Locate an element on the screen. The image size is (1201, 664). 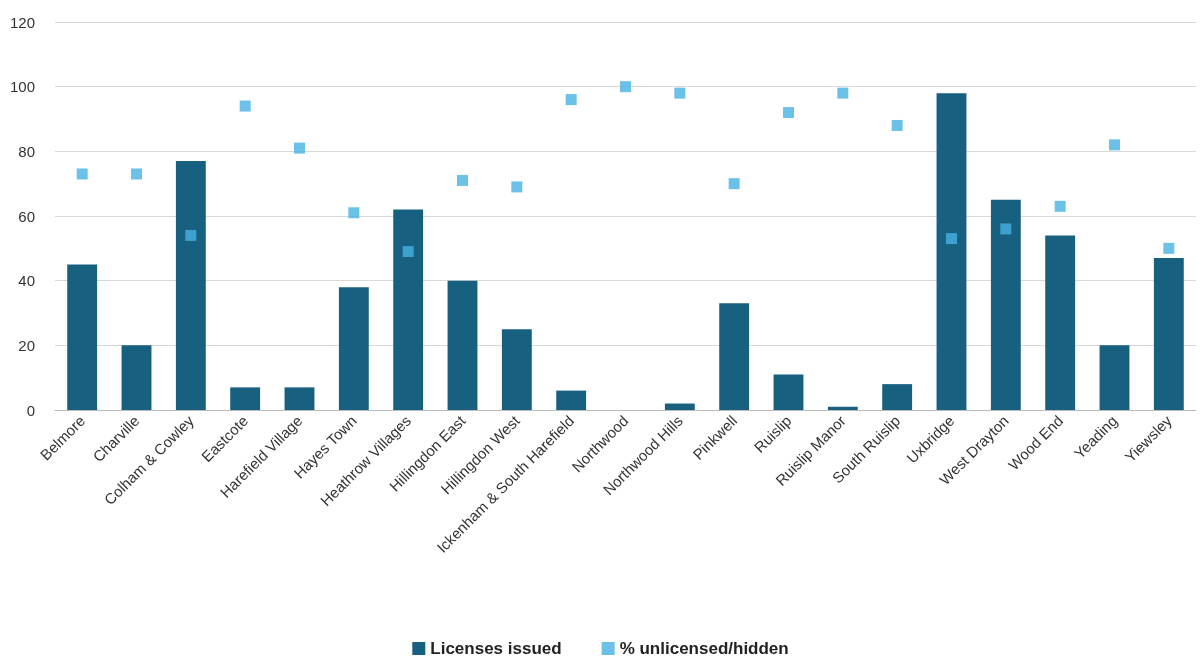
y-tick-label: 80 is located at coordinates (26, 151).